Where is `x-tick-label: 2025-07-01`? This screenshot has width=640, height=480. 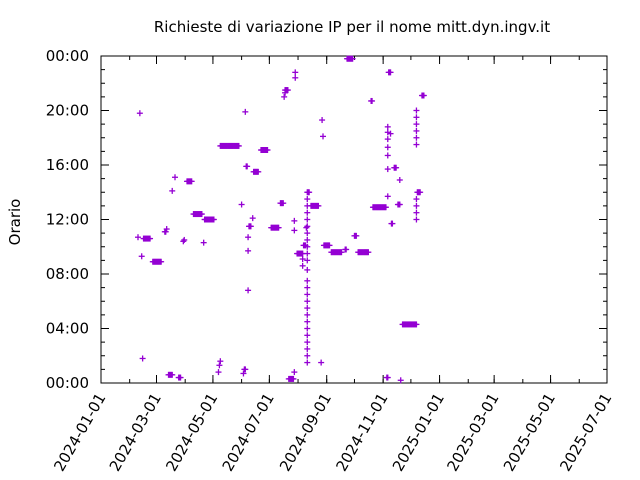
x-tick-label: 2025-07-01 is located at coordinates (585, 432).